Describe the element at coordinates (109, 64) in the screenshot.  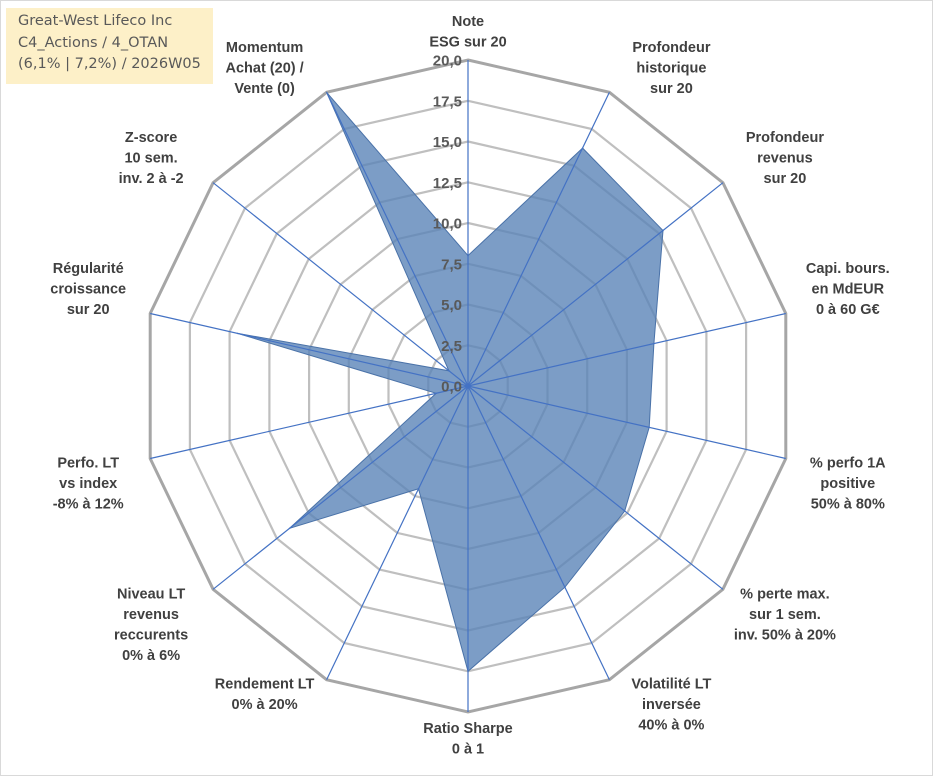
I see `info-line-period: (6,1% | 7,2%) / 2026W05` at that location.